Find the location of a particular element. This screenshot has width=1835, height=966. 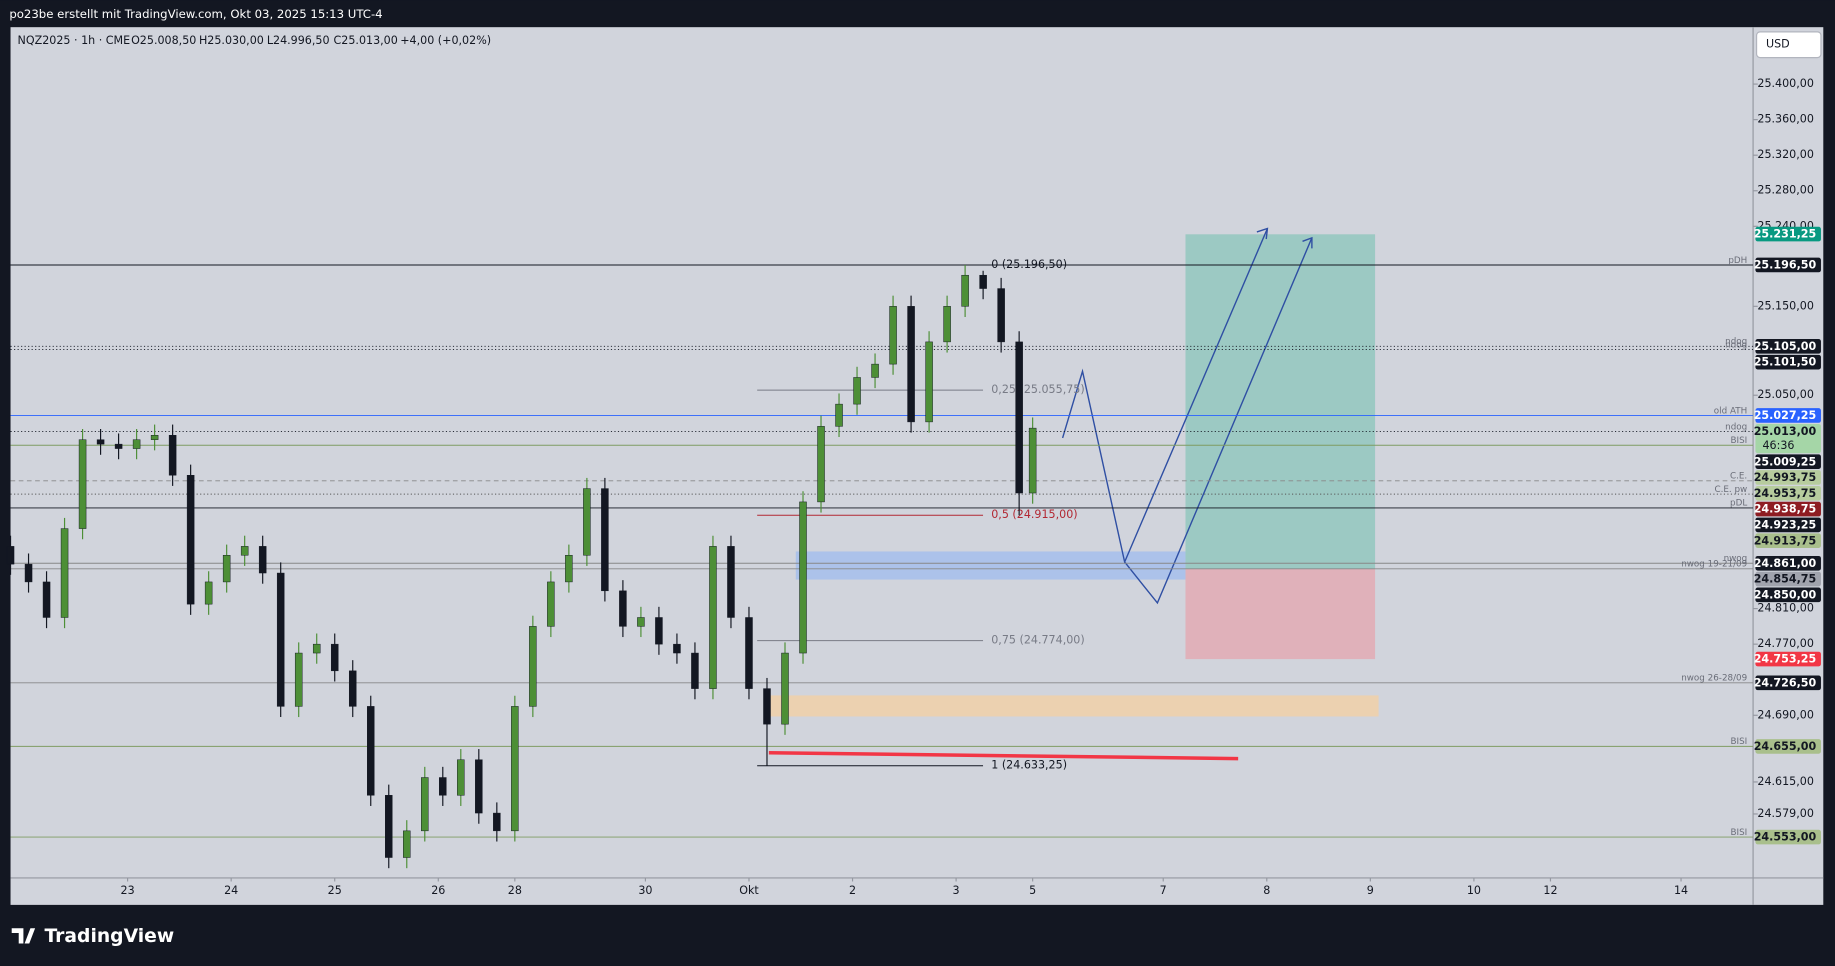

y-tick-label: 25.150,00 is located at coordinates (1785, 305).